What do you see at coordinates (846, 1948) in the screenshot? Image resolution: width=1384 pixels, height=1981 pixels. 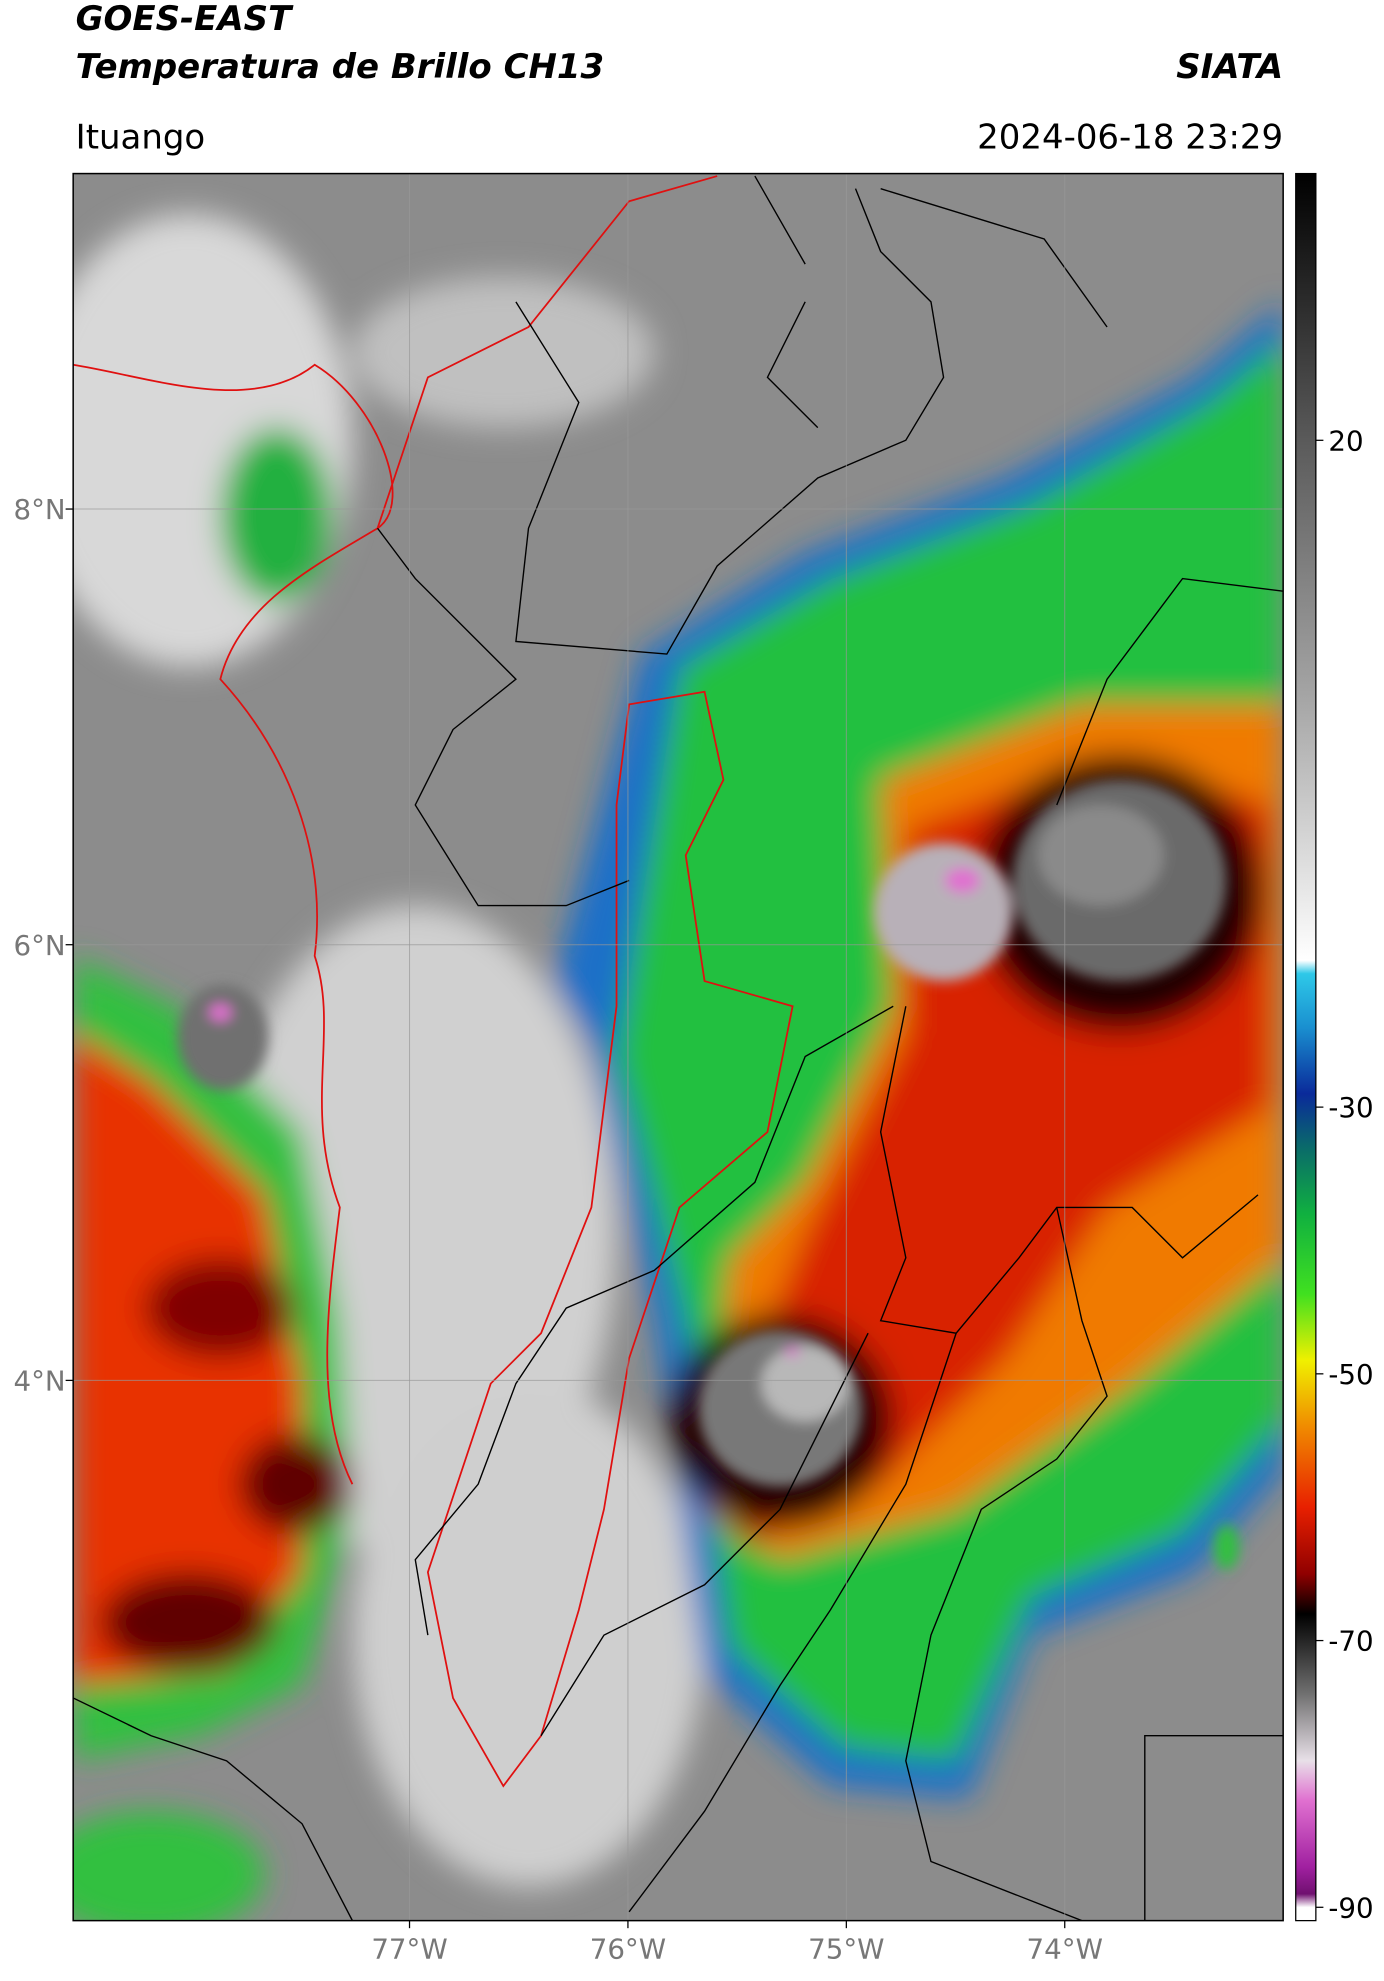 I see `x-tick-label: 75°W` at bounding box center [846, 1948].